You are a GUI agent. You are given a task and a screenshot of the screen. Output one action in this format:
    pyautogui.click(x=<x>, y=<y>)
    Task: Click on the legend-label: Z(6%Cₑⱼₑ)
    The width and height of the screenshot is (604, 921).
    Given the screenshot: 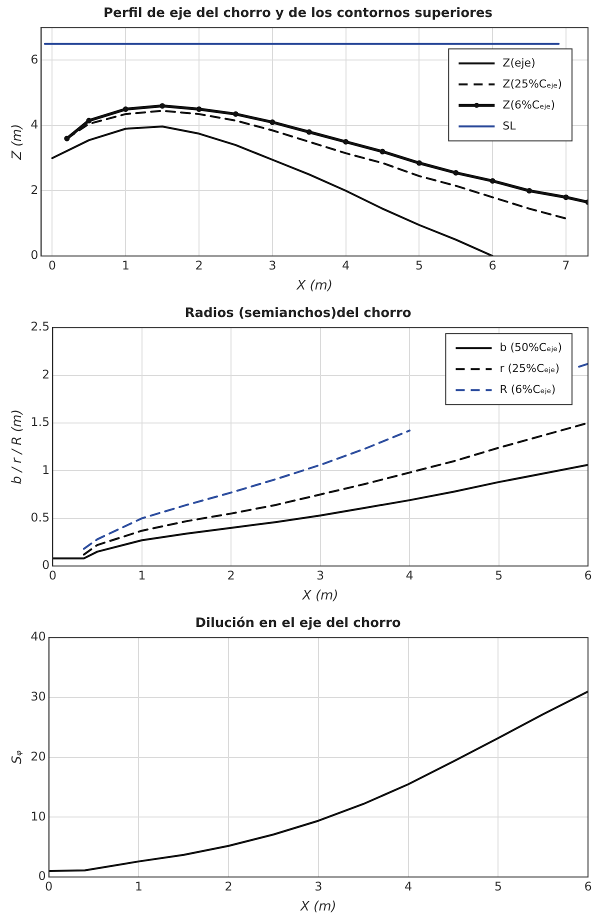 What is the action you would take?
    pyautogui.click(x=529, y=105)
    